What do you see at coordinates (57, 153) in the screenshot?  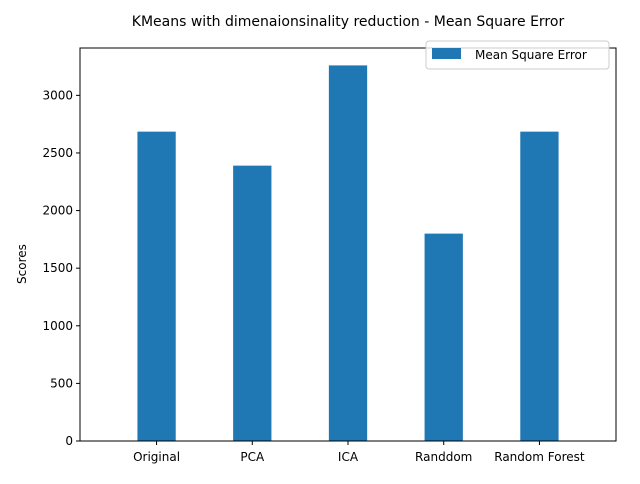 I see `y-tick-label: 2500` at bounding box center [57, 153].